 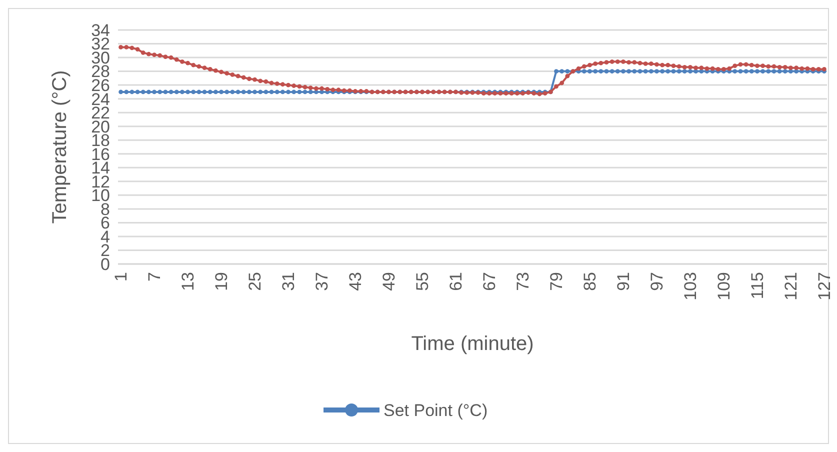 What do you see at coordinates (690, 286) in the screenshot?
I see `x-tick-label: 103` at bounding box center [690, 286].